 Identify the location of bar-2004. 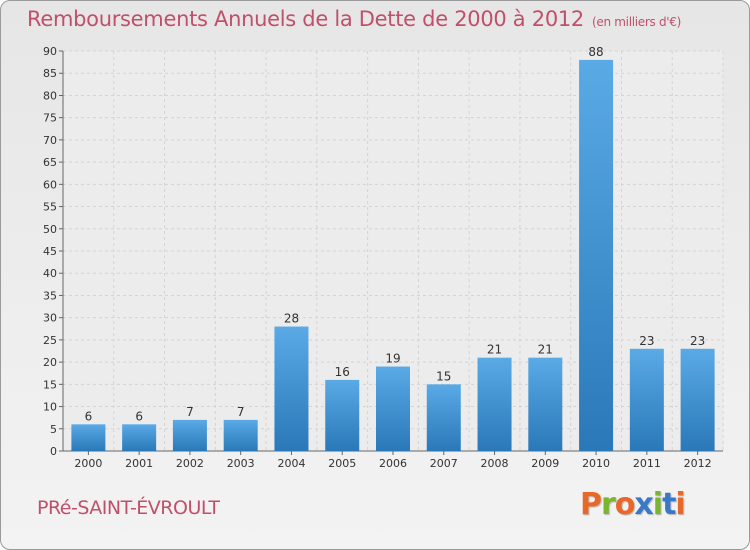
(291, 388).